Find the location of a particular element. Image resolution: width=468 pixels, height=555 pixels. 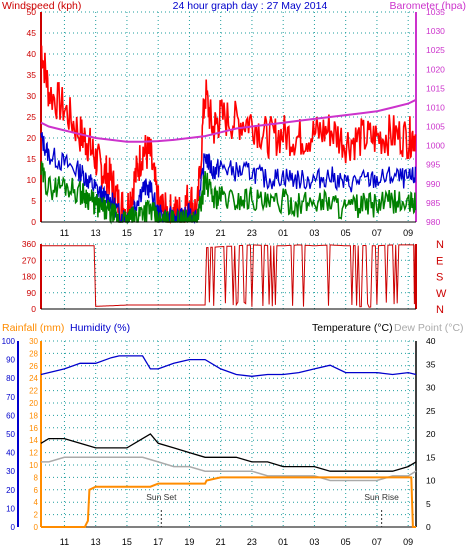

wind-x-tick-label: 21 is located at coordinates (221, 233).